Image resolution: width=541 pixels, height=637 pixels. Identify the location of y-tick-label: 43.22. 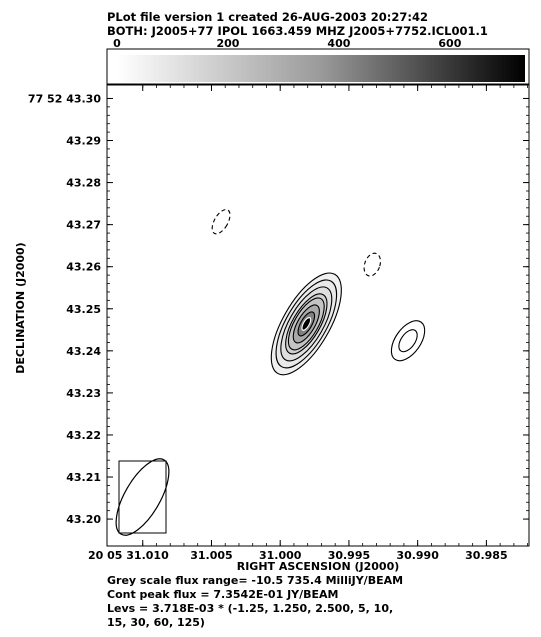
(83, 435).